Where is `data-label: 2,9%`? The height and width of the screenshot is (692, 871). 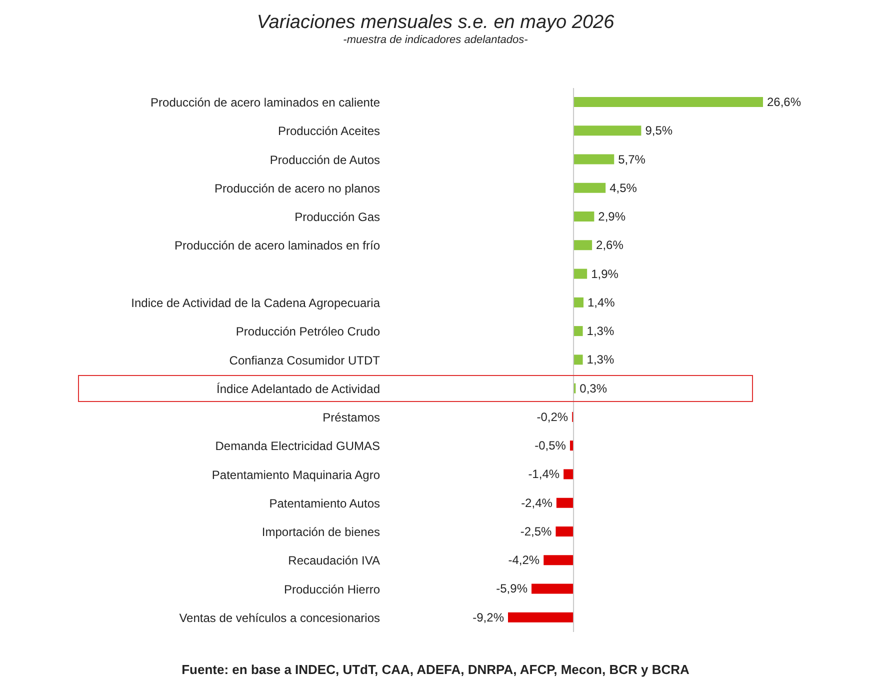 data-label: 2,9% is located at coordinates (612, 217).